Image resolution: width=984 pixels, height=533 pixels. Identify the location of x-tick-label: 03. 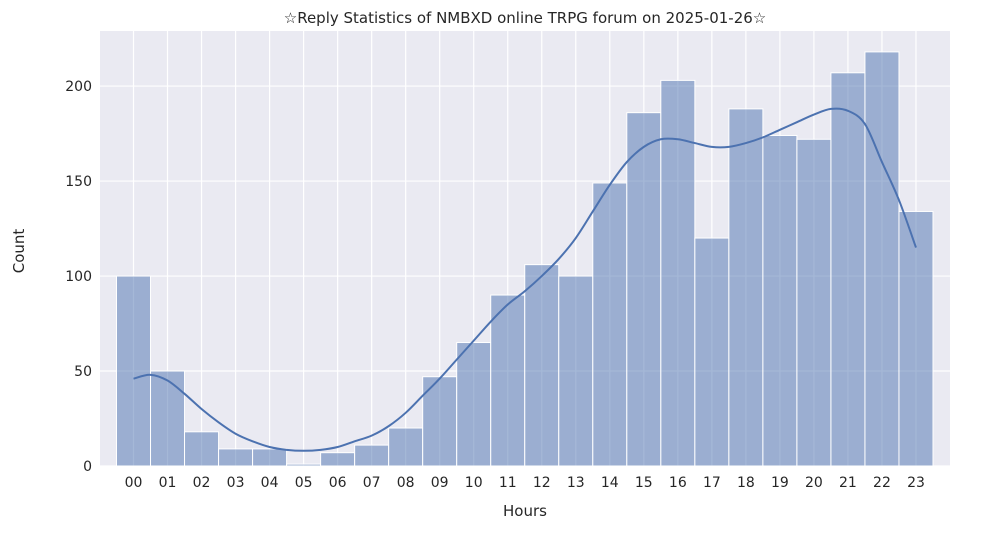
(236, 483).